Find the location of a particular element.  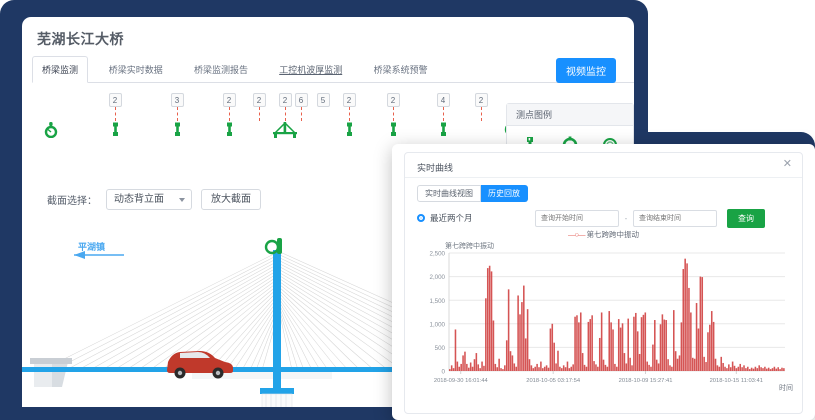

cable-bridge-icon is located at coordinates (285, 130).